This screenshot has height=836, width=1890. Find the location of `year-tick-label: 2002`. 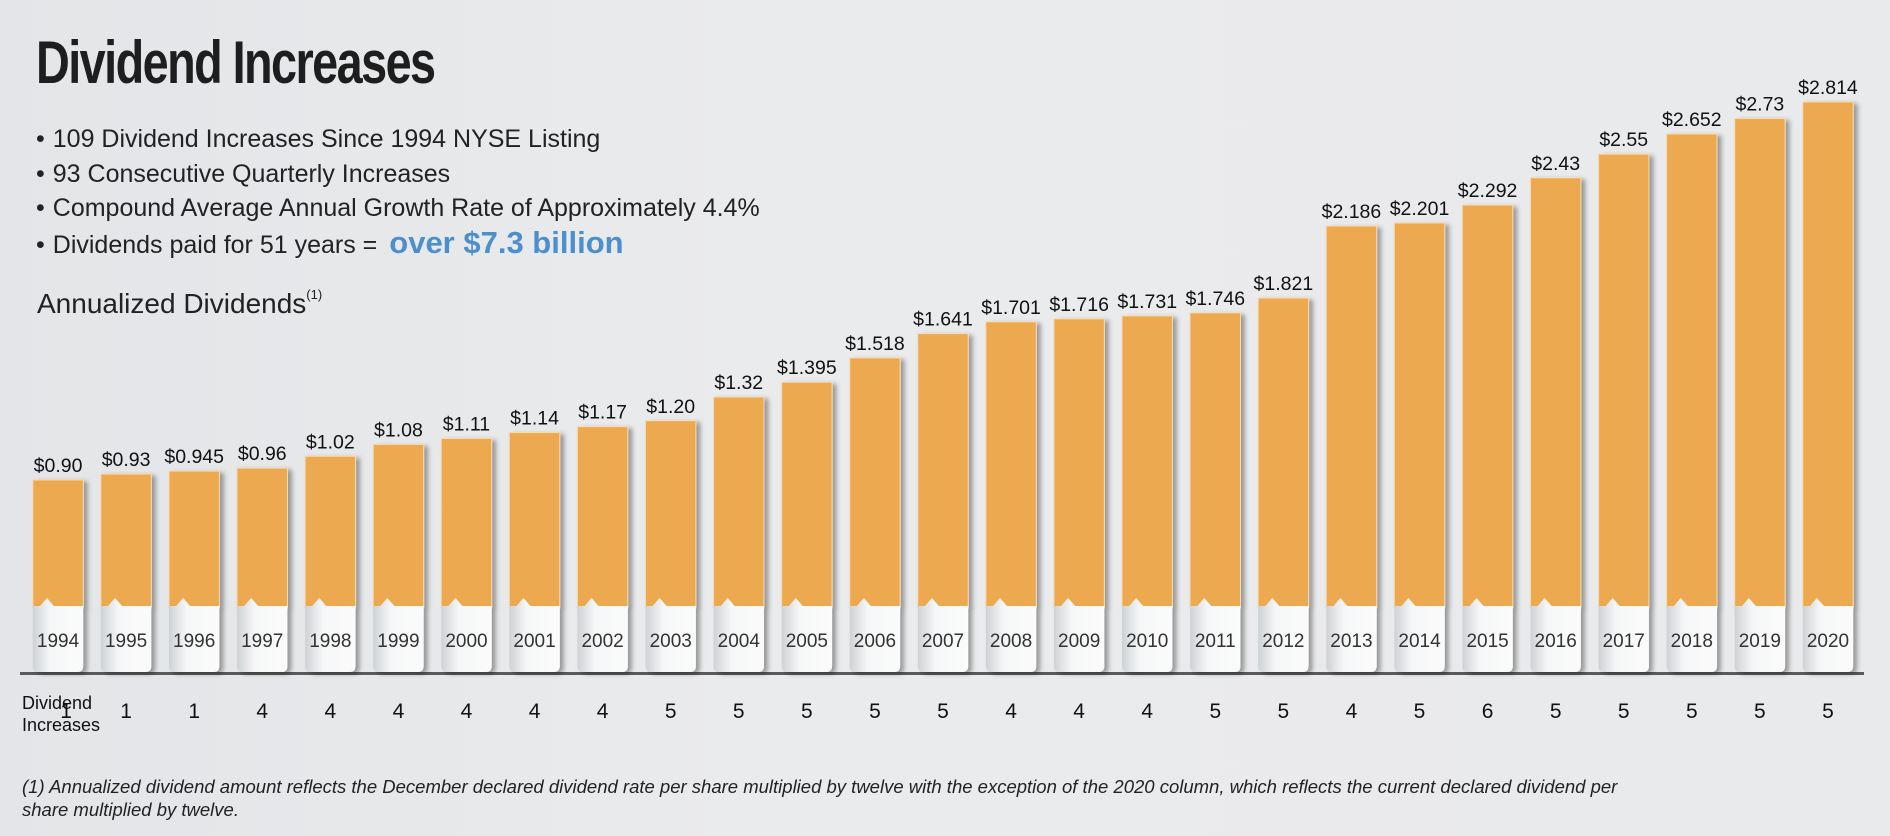

year-tick-label: 2002 is located at coordinates (602, 641).